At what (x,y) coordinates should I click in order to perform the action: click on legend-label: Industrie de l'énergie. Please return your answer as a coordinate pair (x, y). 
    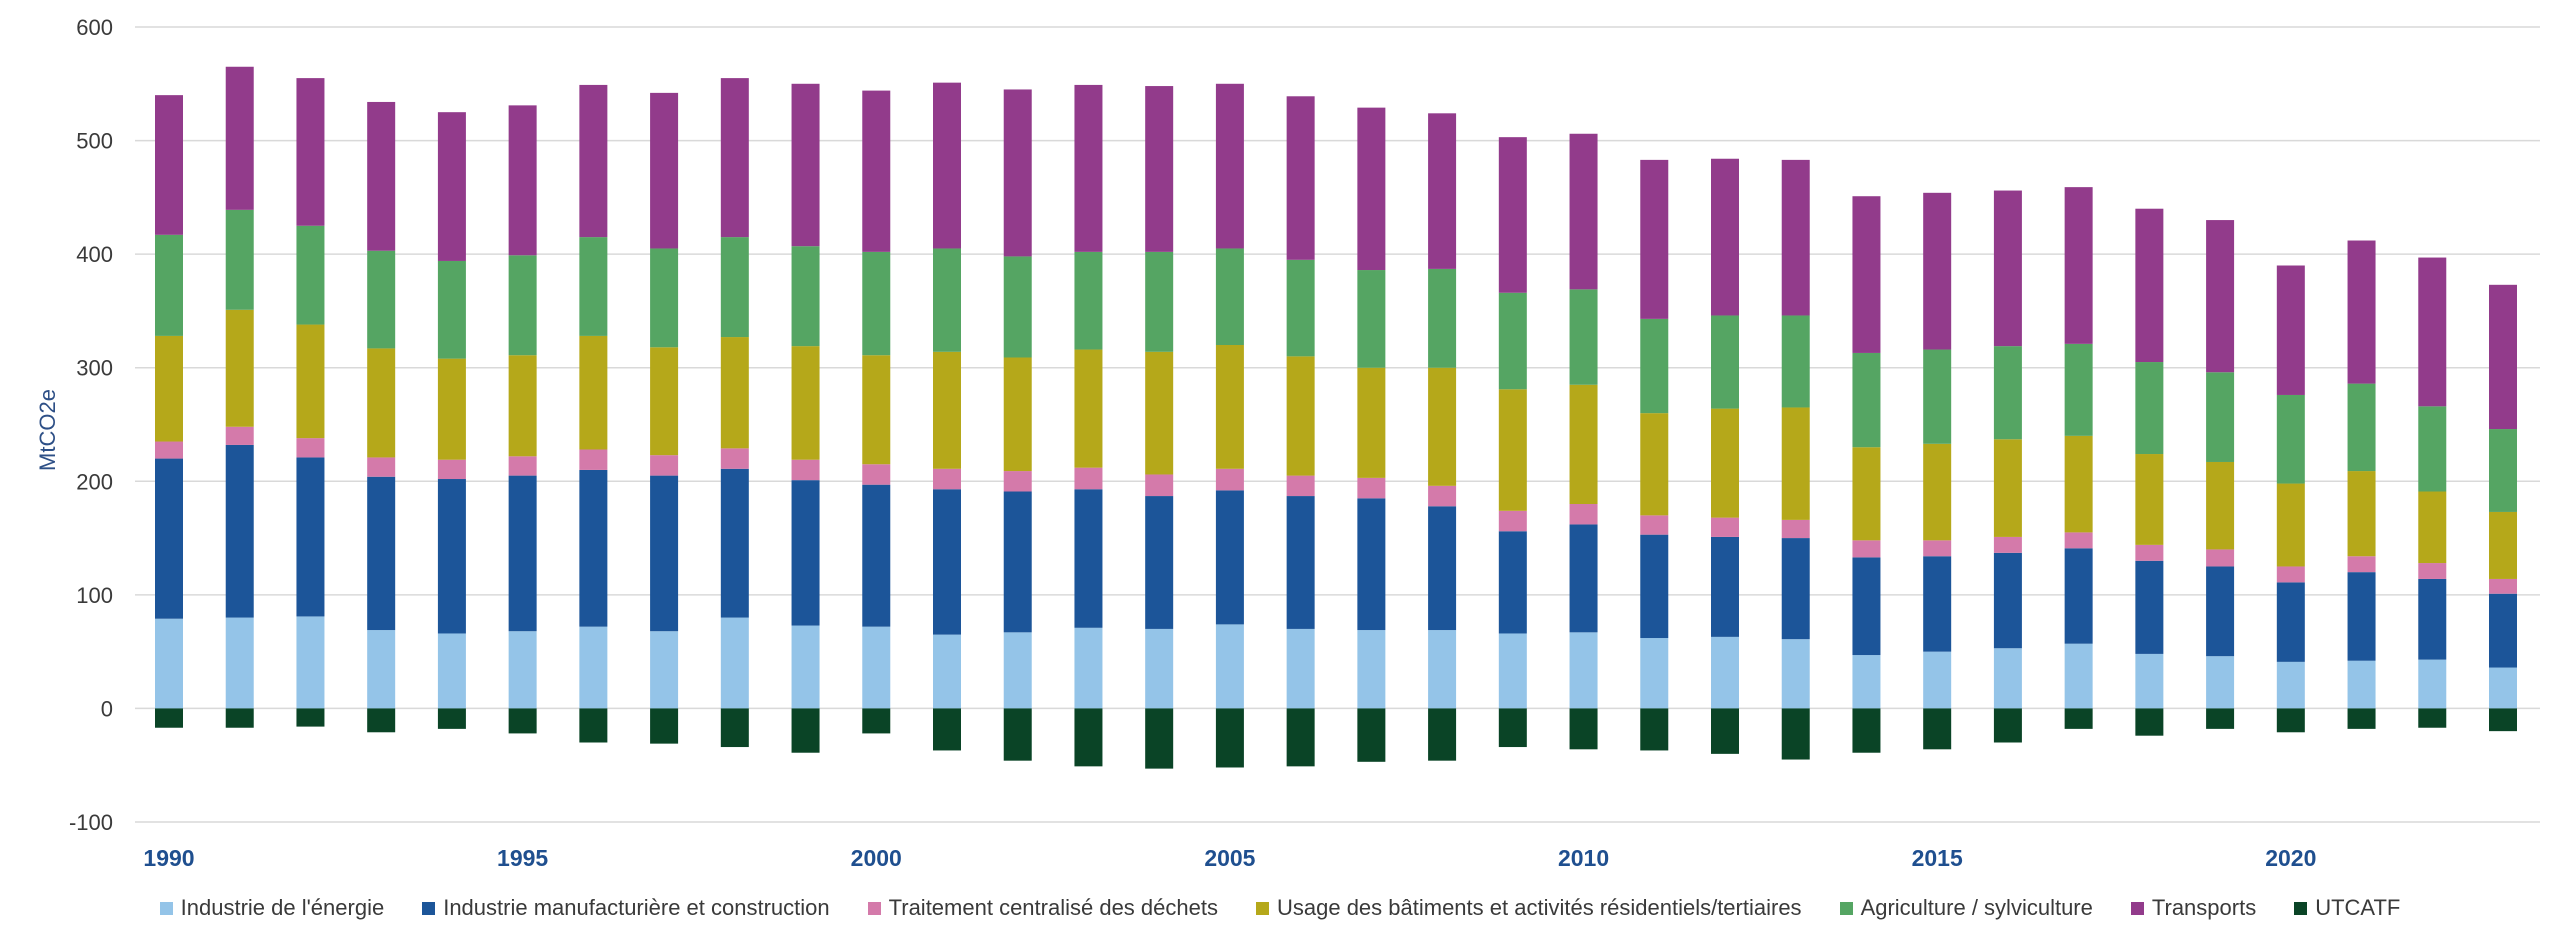
    Looking at the image, I should click on (282, 907).